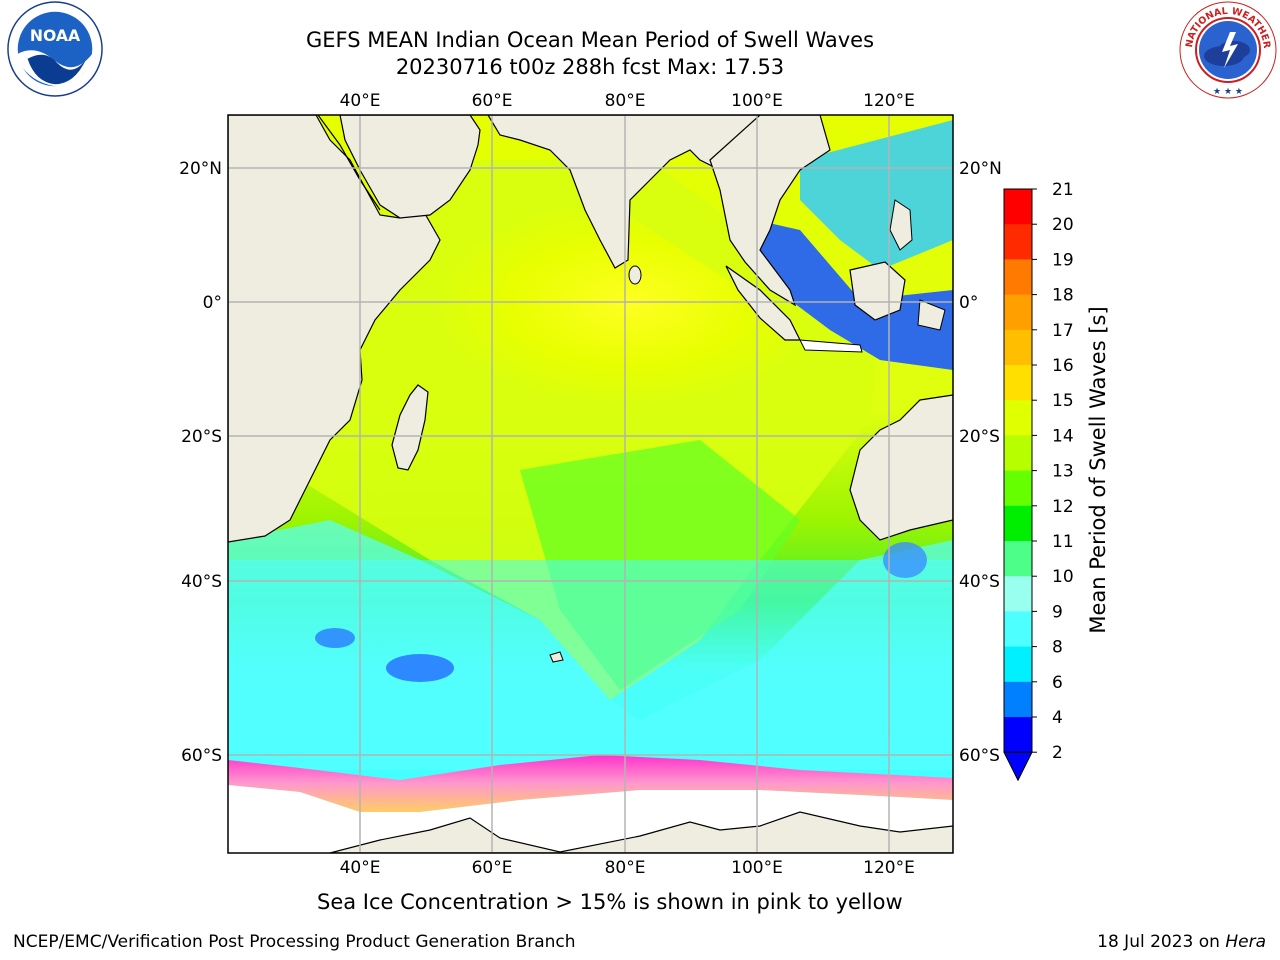 Image resolution: width=1280 pixels, height=960 pixels. I want to click on footer-host: Hera, so click(1245, 942).